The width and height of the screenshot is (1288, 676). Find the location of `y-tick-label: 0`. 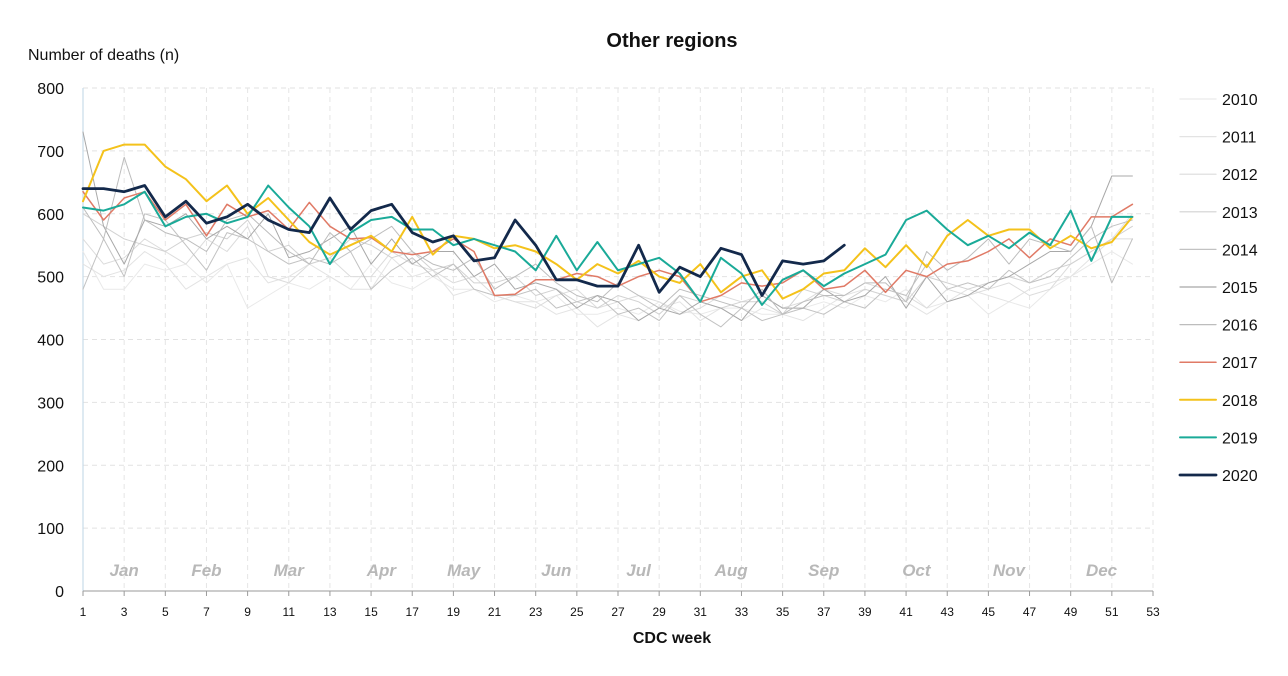

y-tick-label: 0 is located at coordinates (59, 592).